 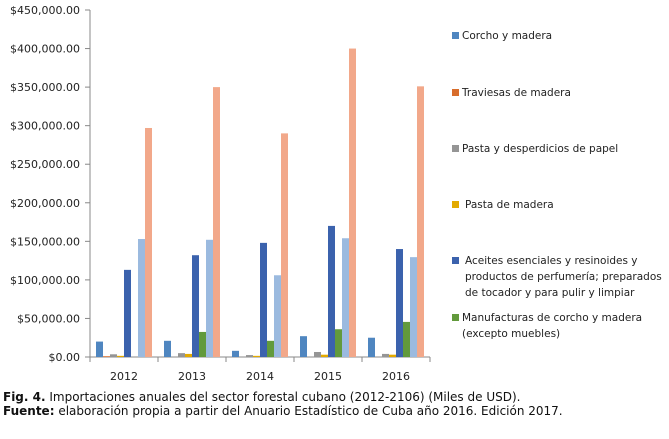 What do you see at coordinates (45, 241) in the screenshot?
I see `y-tick-label: $150,000.00` at bounding box center [45, 241].